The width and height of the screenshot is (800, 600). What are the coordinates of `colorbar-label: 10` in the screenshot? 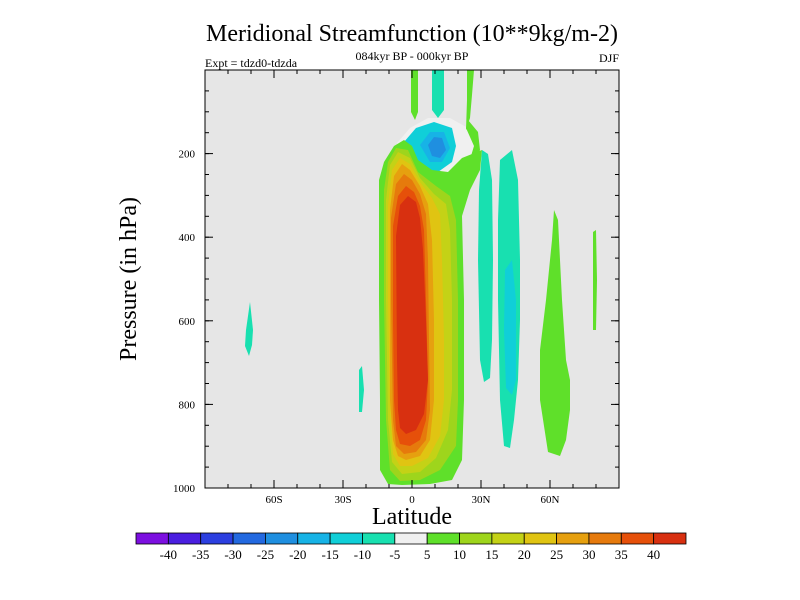 It's located at (459, 554).